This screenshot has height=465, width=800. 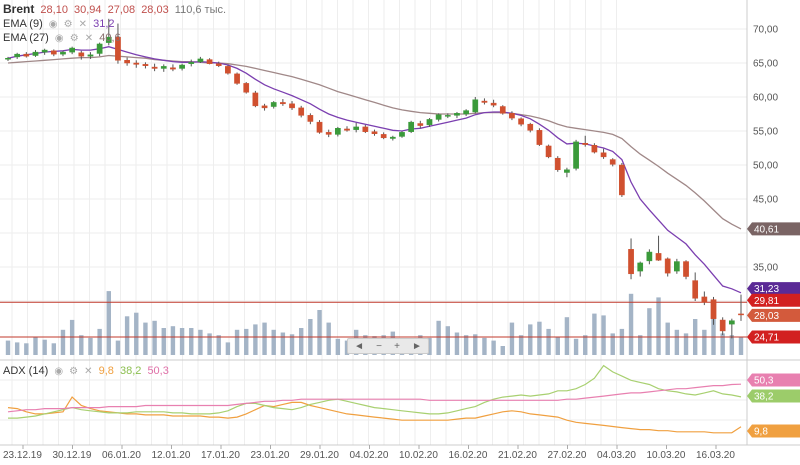 What do you see at coordinates (200, 10) in the screenshot?
I see `volume-value: 110,6 тыс.` at bounding box center [200, 10].